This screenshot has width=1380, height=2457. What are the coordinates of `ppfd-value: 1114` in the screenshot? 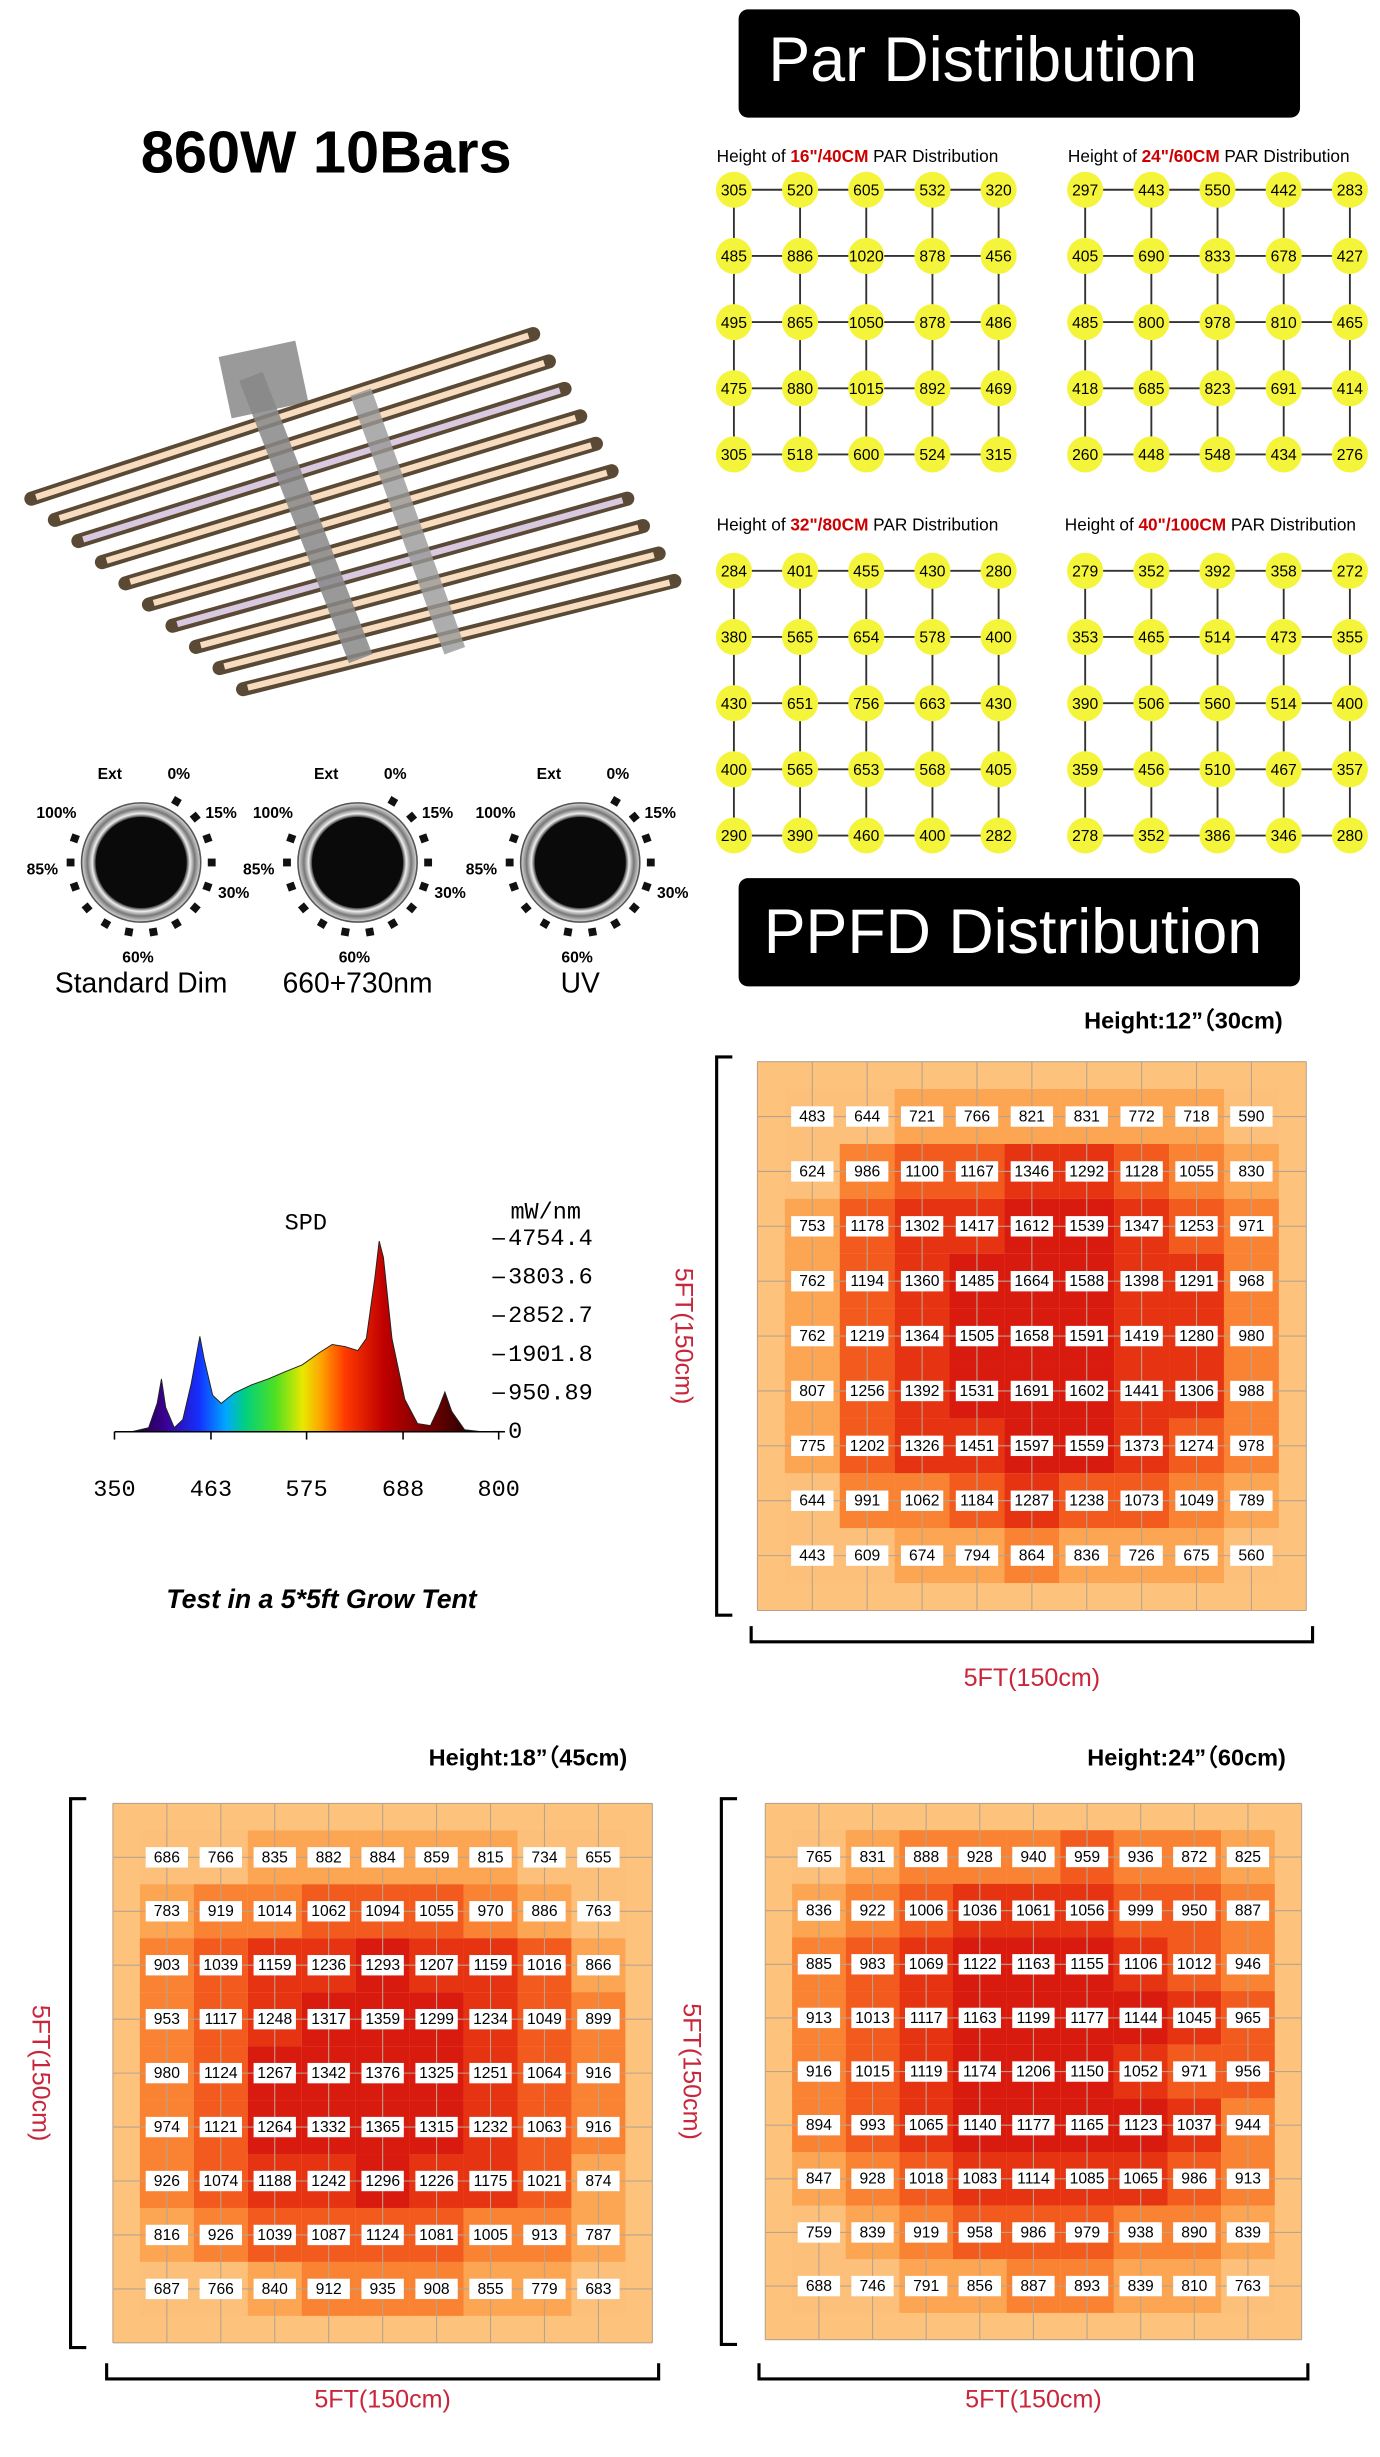 It's located at (1033, 2179).